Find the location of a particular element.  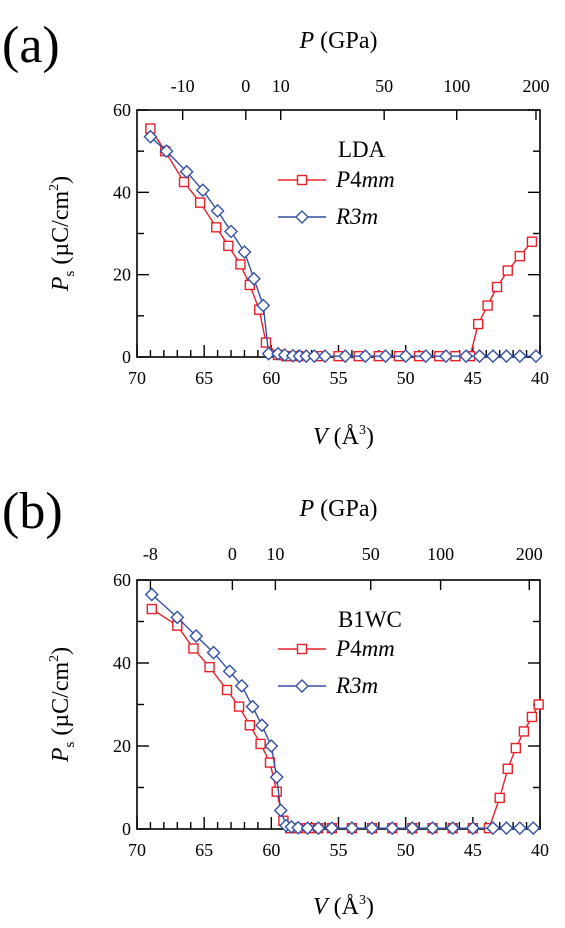

legend: LDA P4mm R3m is located at coordinates (336, 183).